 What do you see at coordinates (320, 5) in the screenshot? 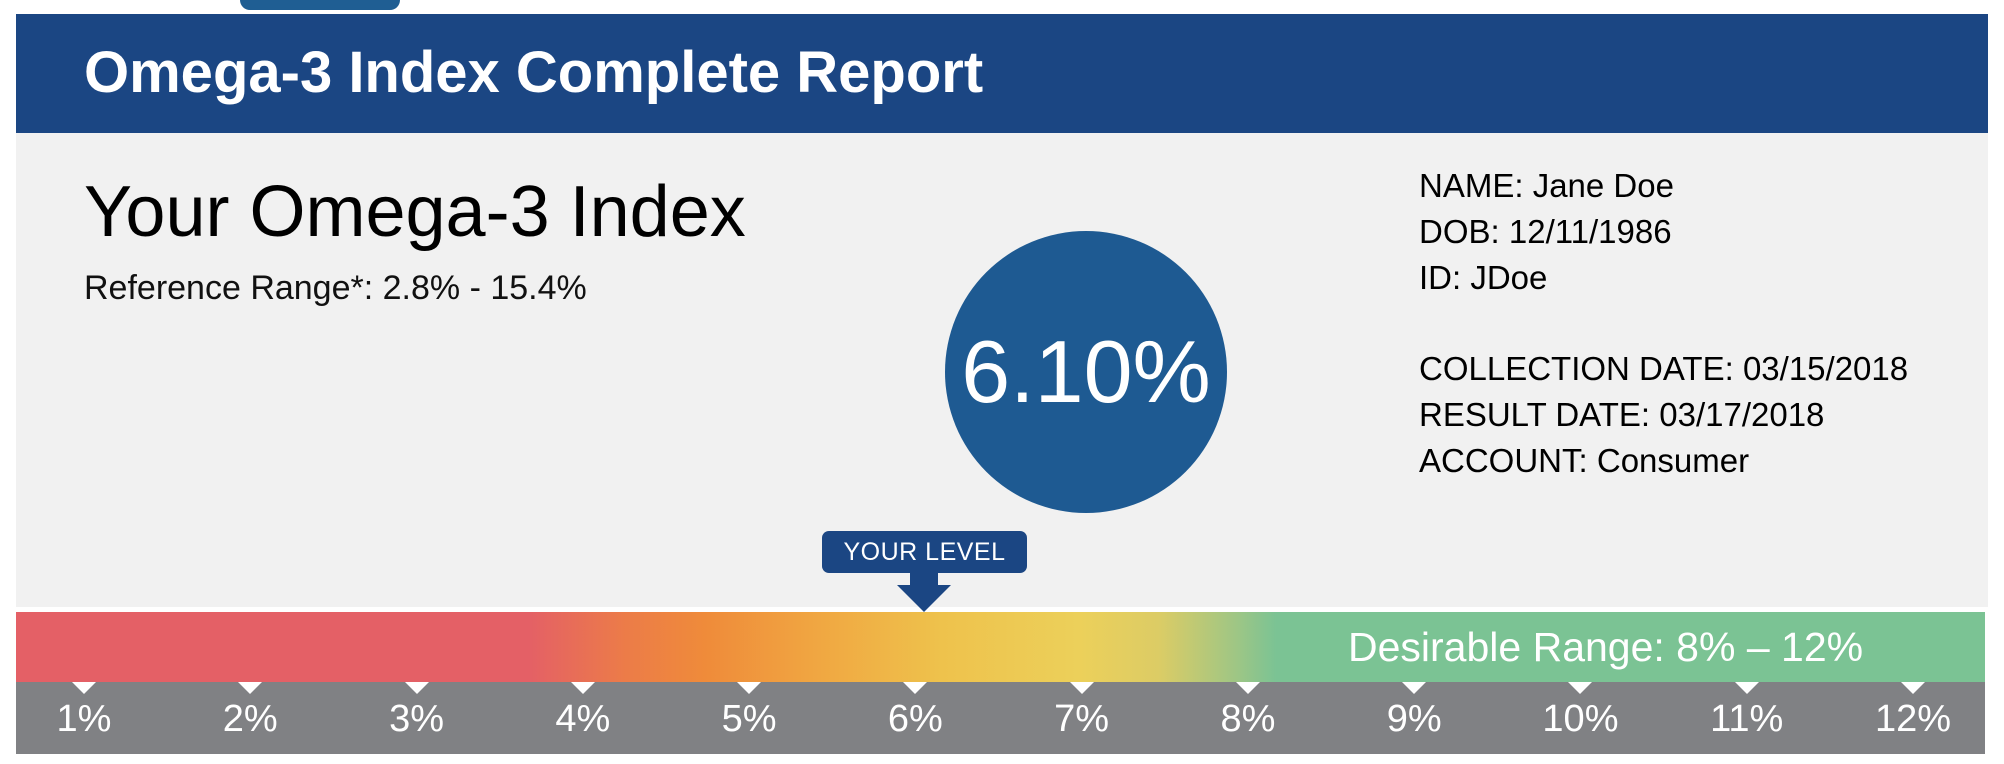
I see `logo-fragment` at bounding box center [320, 5].